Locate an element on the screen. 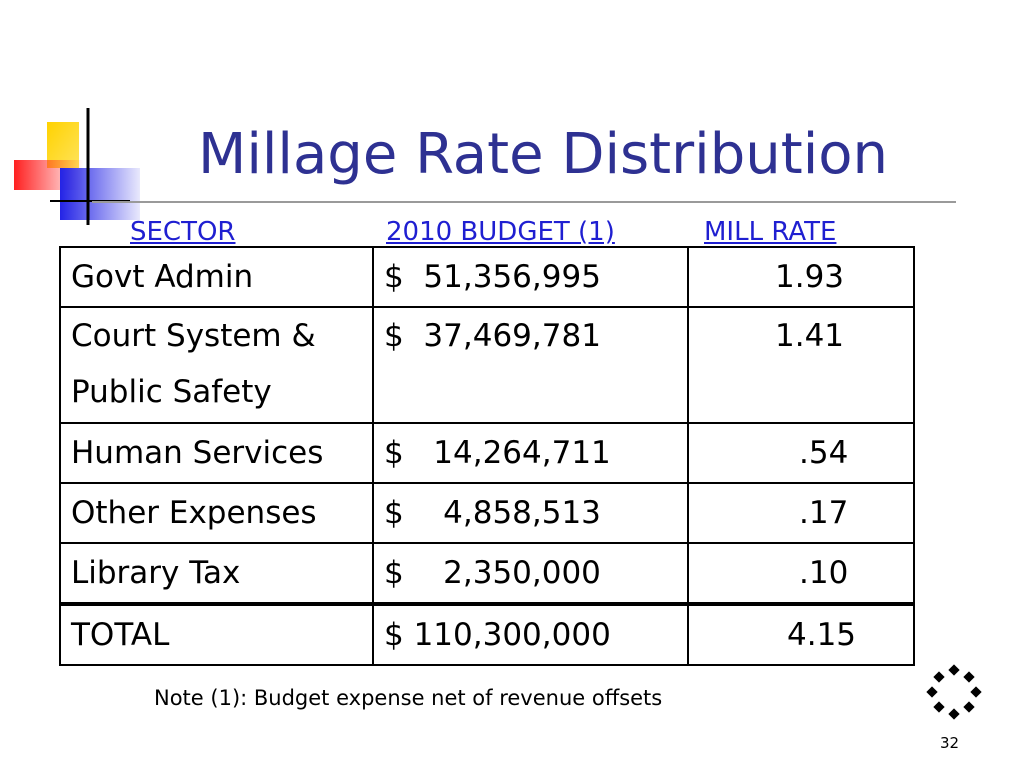 Image resolution: width=1024 pixels, height=768 pixels. budget-cell: $ 14,264,711 is located at coordinates (497, 453).